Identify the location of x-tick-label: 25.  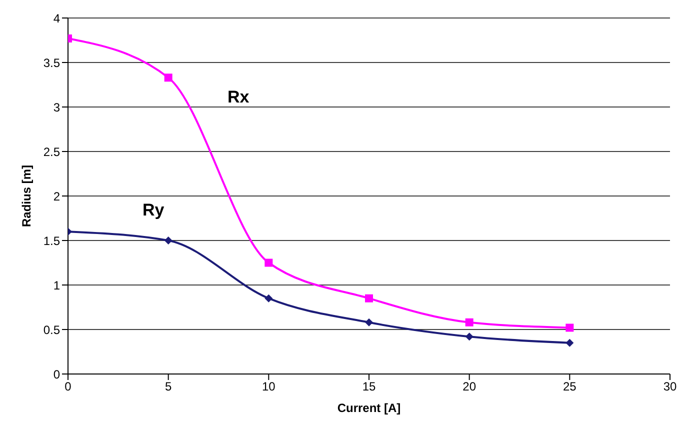
(569, 387).